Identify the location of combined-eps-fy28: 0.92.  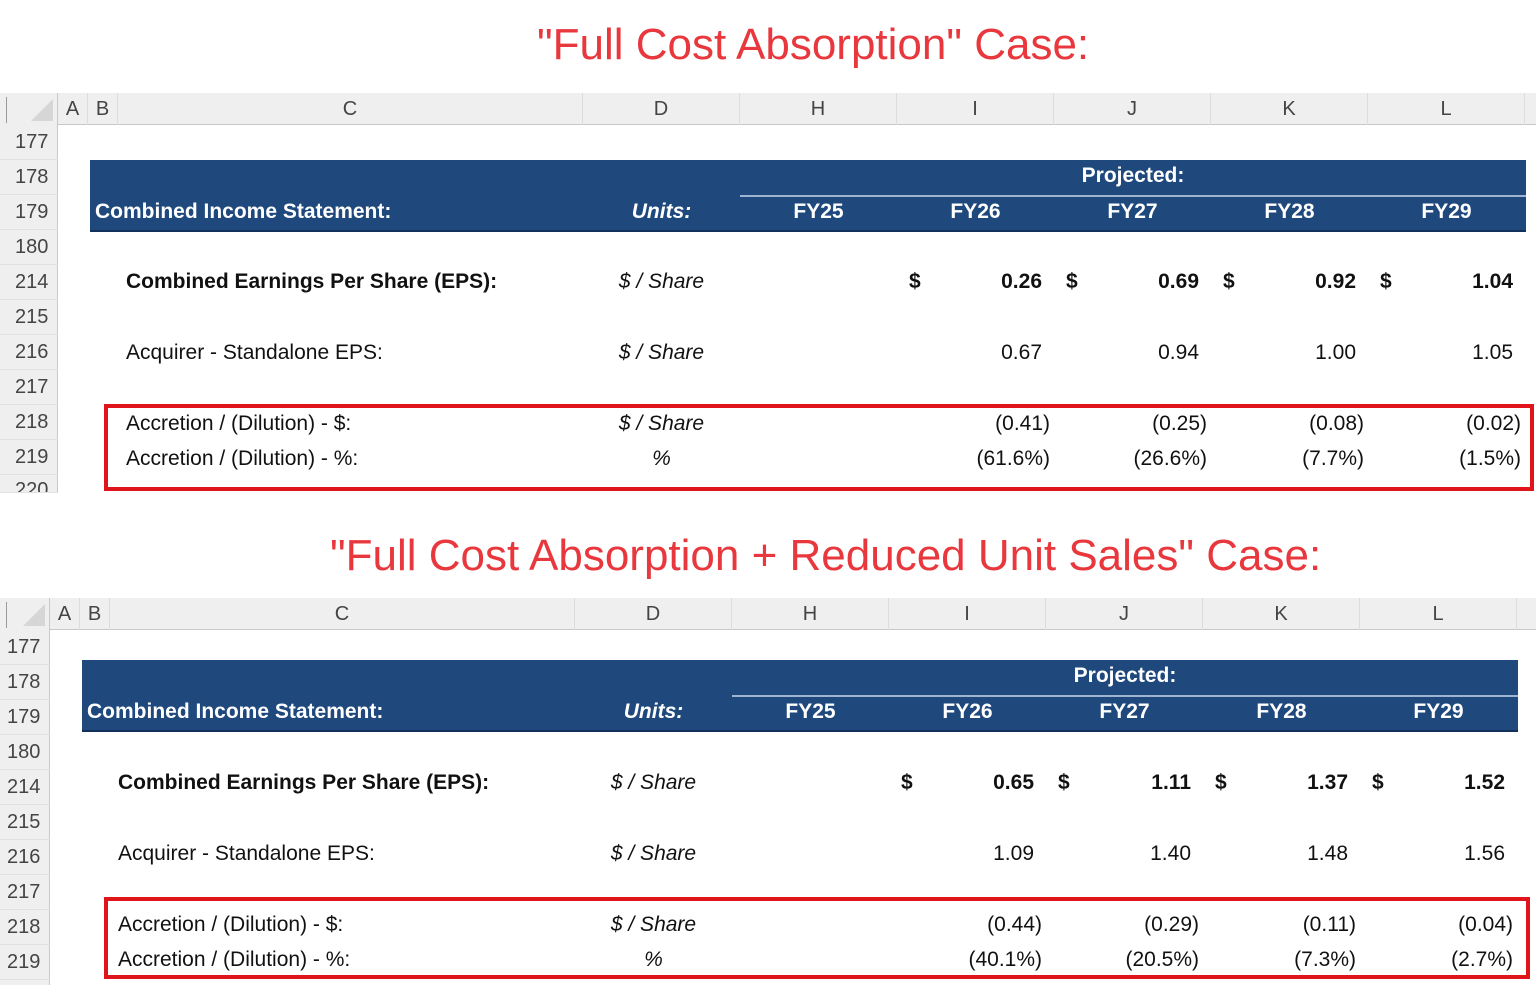
(1335, 281).